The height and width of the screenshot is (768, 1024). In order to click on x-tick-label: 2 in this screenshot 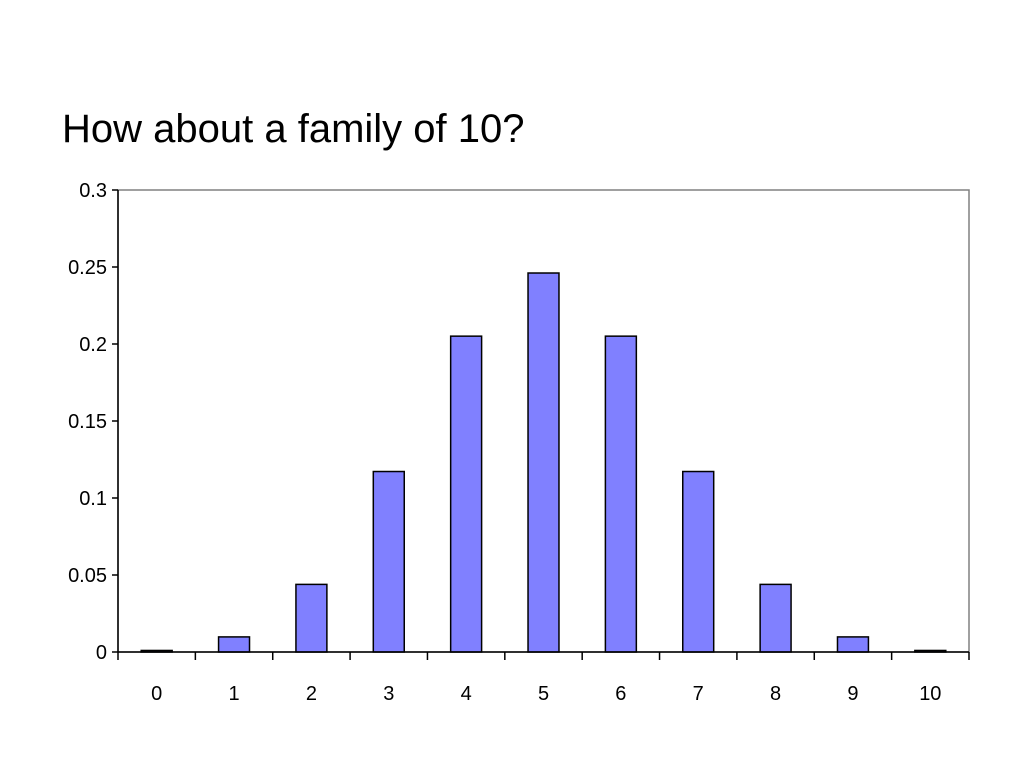, I will do `click(311, 694)`.